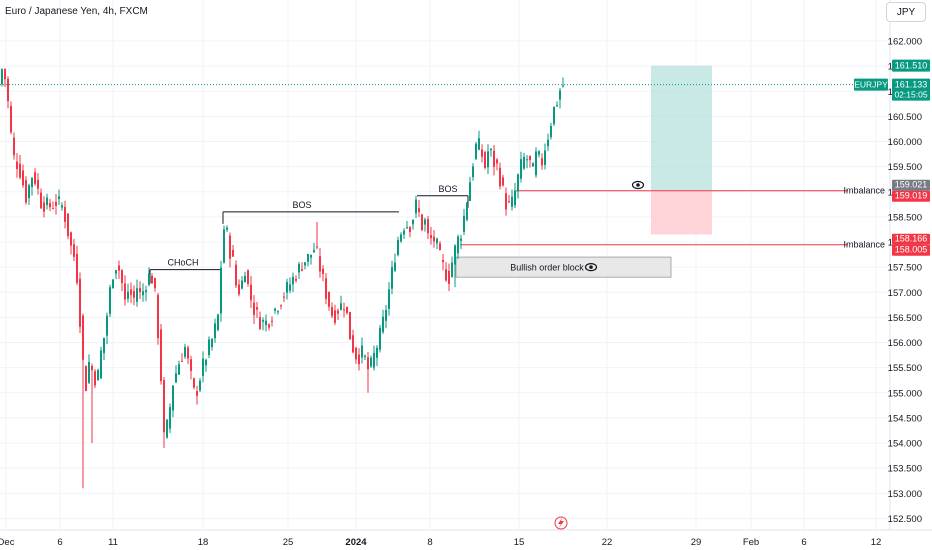  I want to click on position-zones: Bullish order block, so click(583, 171).